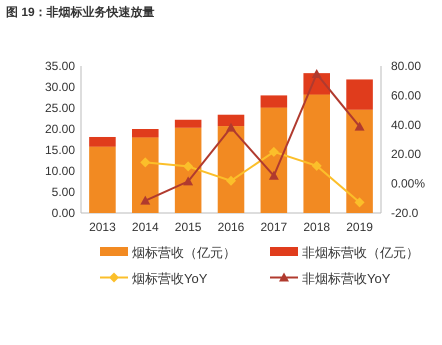 The height and width of the screenshot is (345, 442). What do you see at coordinates (406, 66) in the screenshot?
I see `y2-tick-label: 80.00` at bounding box center [406, 66].